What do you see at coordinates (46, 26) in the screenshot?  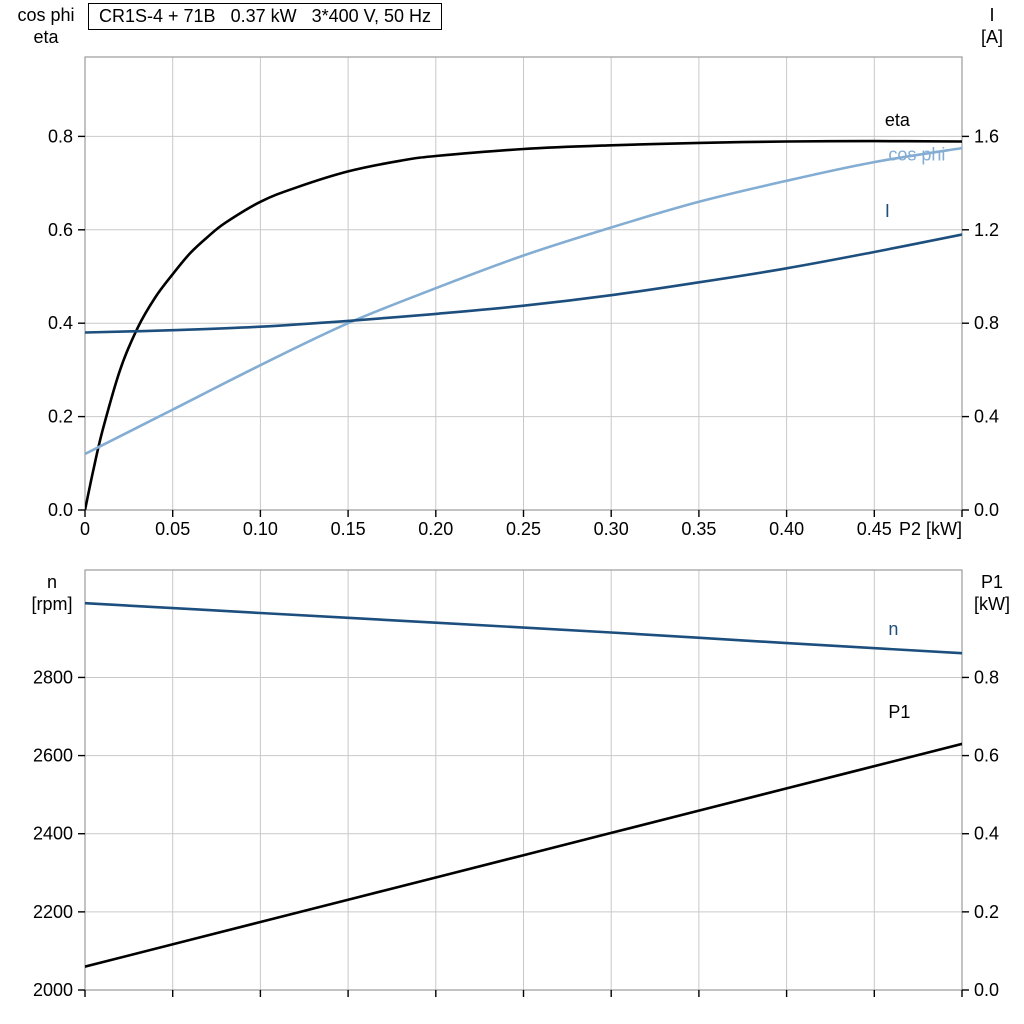 I see `top-left-axis-title: cos phi eta` at bounding box center [46, 26].